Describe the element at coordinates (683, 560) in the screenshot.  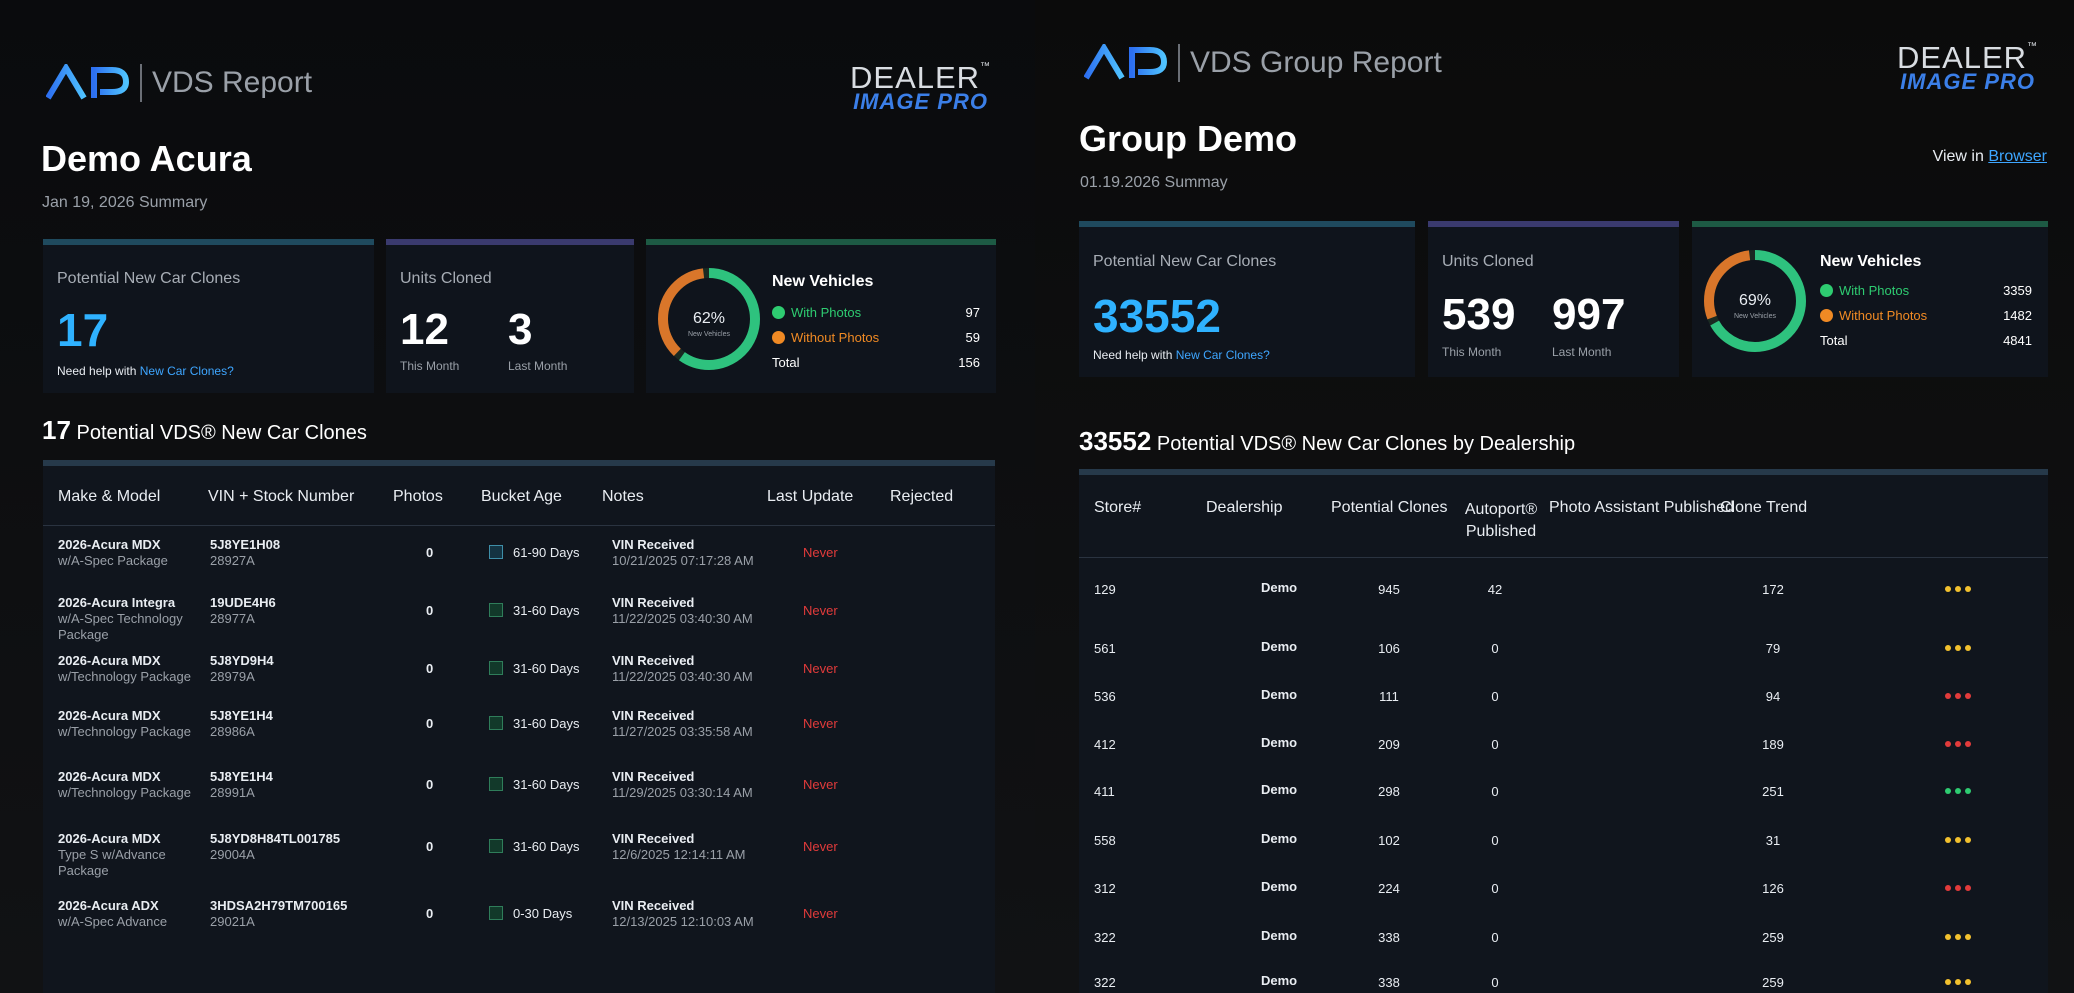
I see `row-note-date: 10/21/2025 07:17:28 AM` at that location.